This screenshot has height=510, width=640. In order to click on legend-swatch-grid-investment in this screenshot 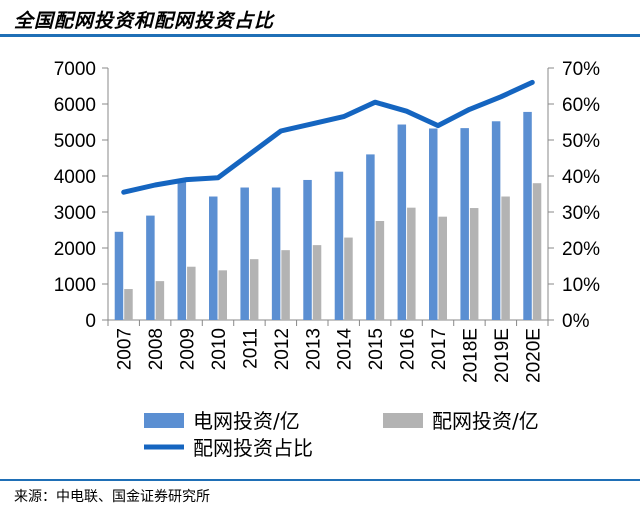, I will do `click(164, 420)`.